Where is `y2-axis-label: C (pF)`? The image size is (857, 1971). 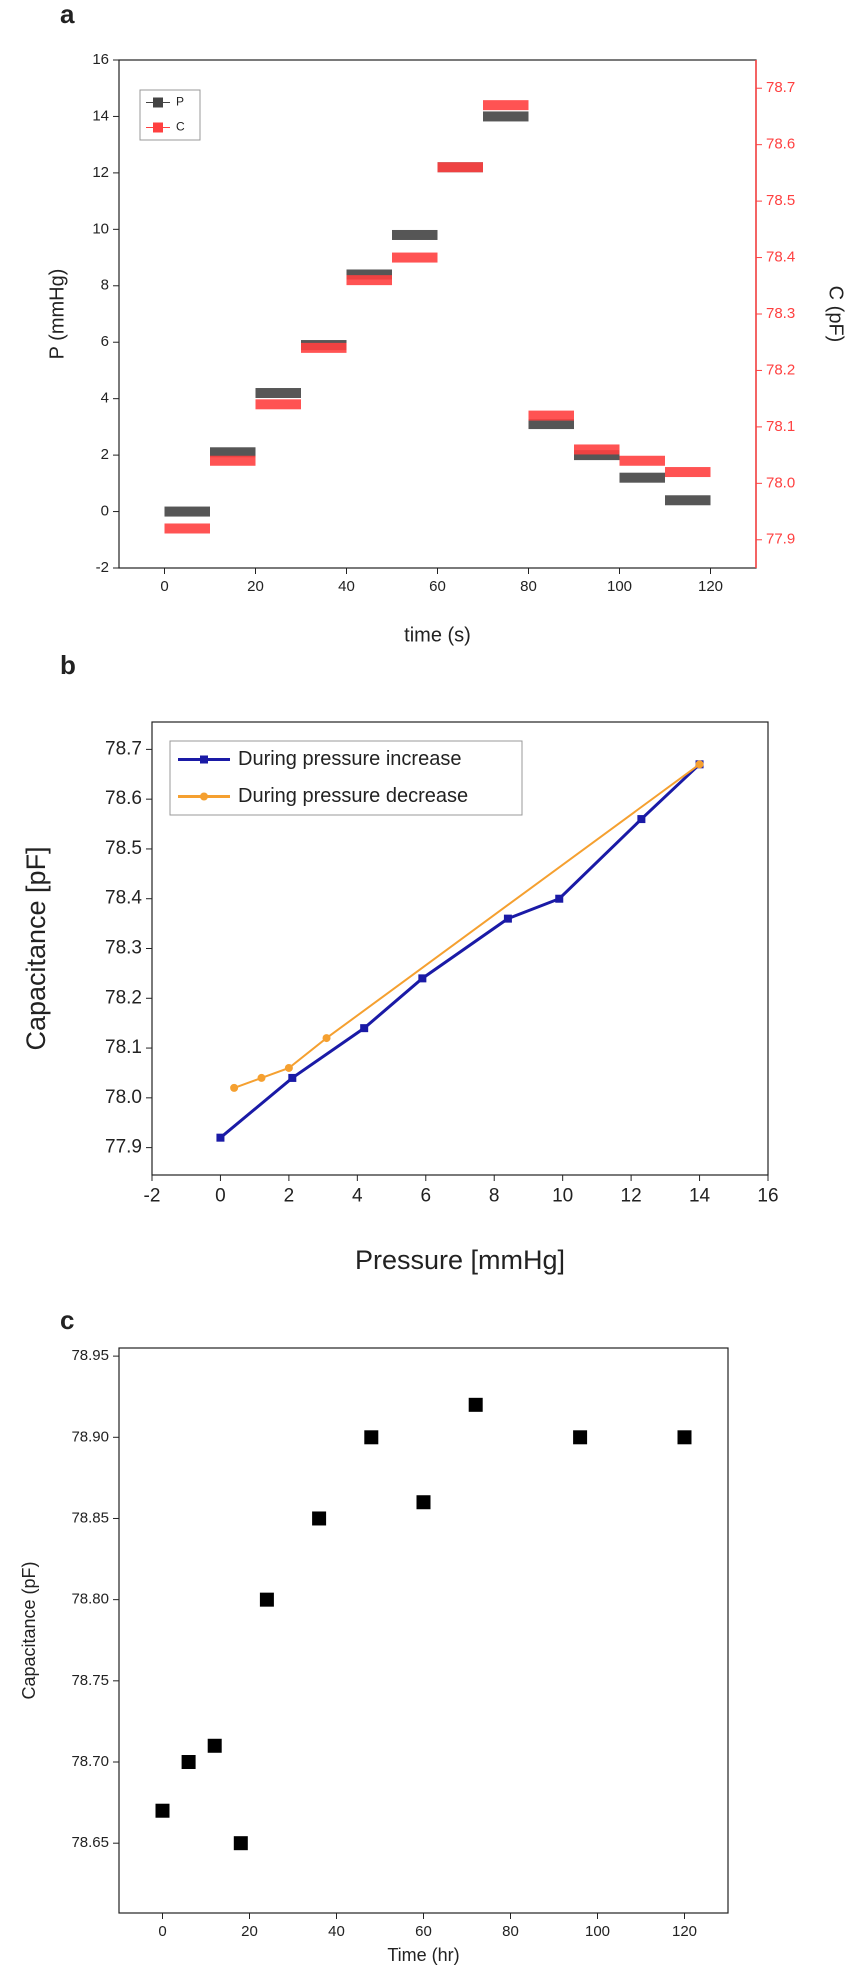
y2-axis-label: C (pF) is located at coordinates (836, 314).